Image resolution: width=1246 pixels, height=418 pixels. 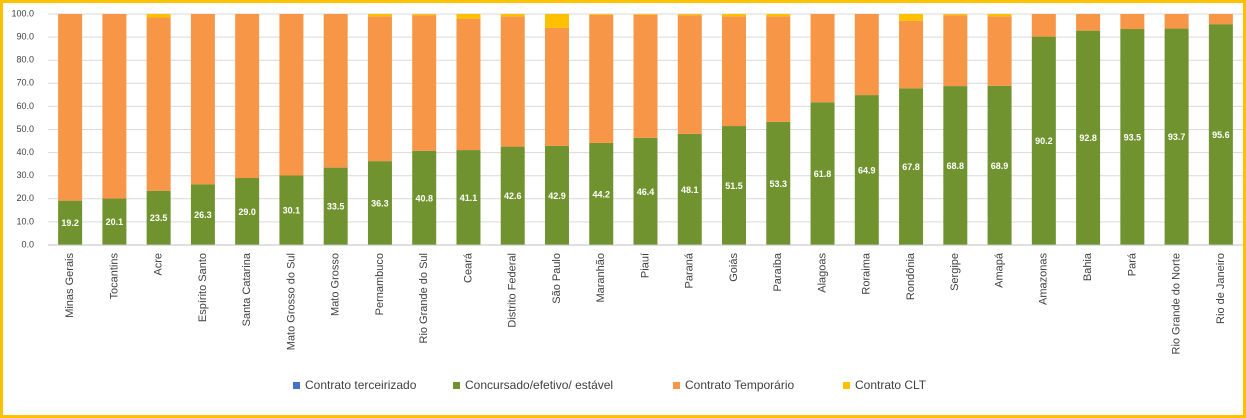 I want to click on x-tick-label: Amazonas, so click(x=1044, y=279).